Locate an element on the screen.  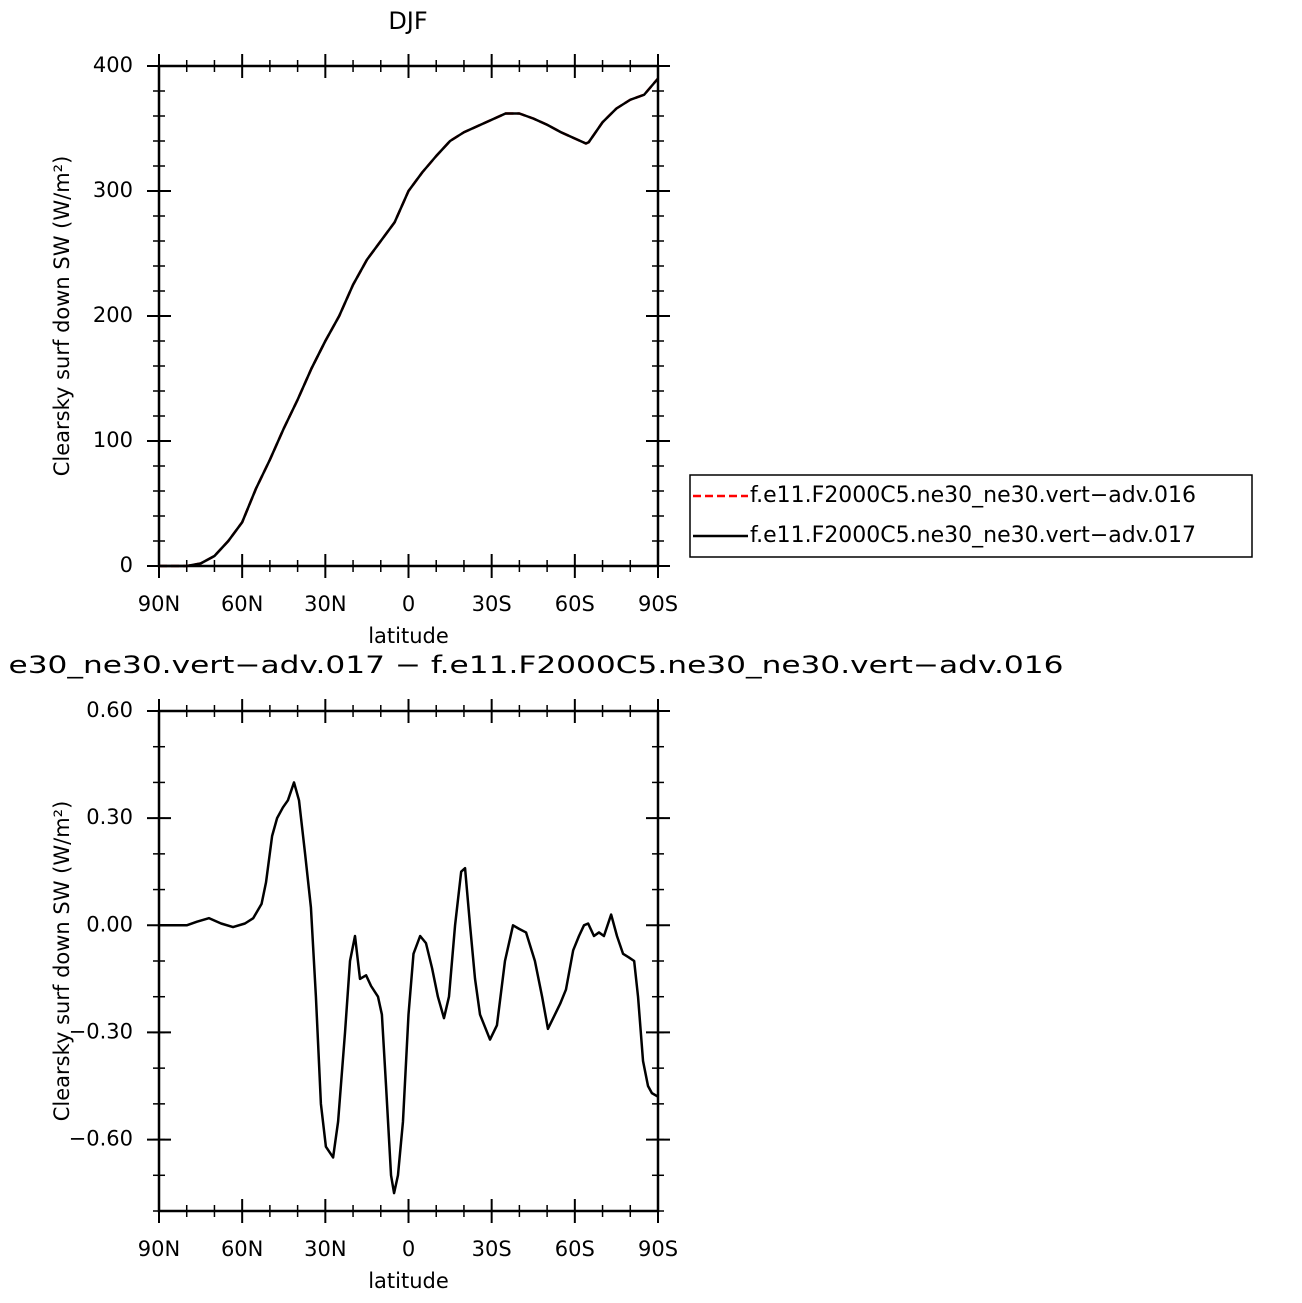
legend-label: f.e11.F2000C5.ne30_ne30.vert−adv.017 is located at coordinates (973, 535).